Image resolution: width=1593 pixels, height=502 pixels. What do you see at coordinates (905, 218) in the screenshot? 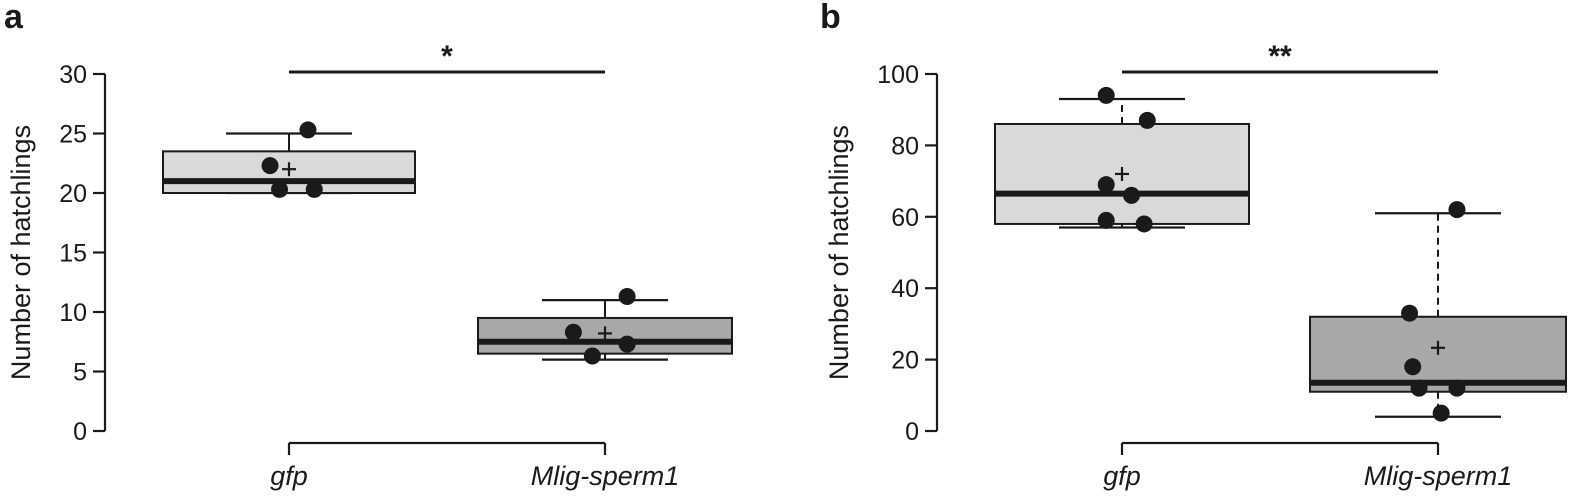
I see `y-tick-label: 60` at bounding box center [905, 218].